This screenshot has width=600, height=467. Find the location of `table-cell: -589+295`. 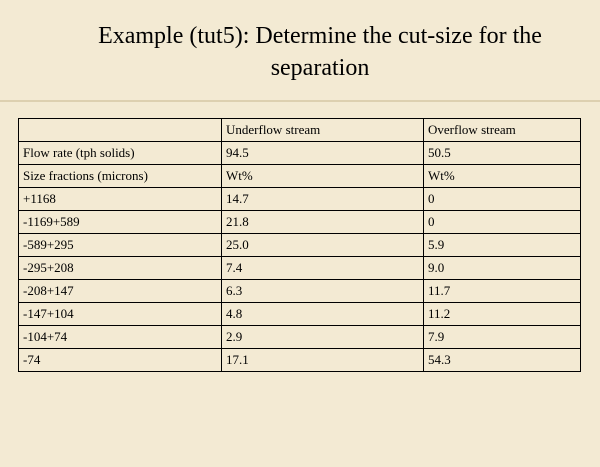

table-cell: -589+295 is located at coordinates (120, 245).